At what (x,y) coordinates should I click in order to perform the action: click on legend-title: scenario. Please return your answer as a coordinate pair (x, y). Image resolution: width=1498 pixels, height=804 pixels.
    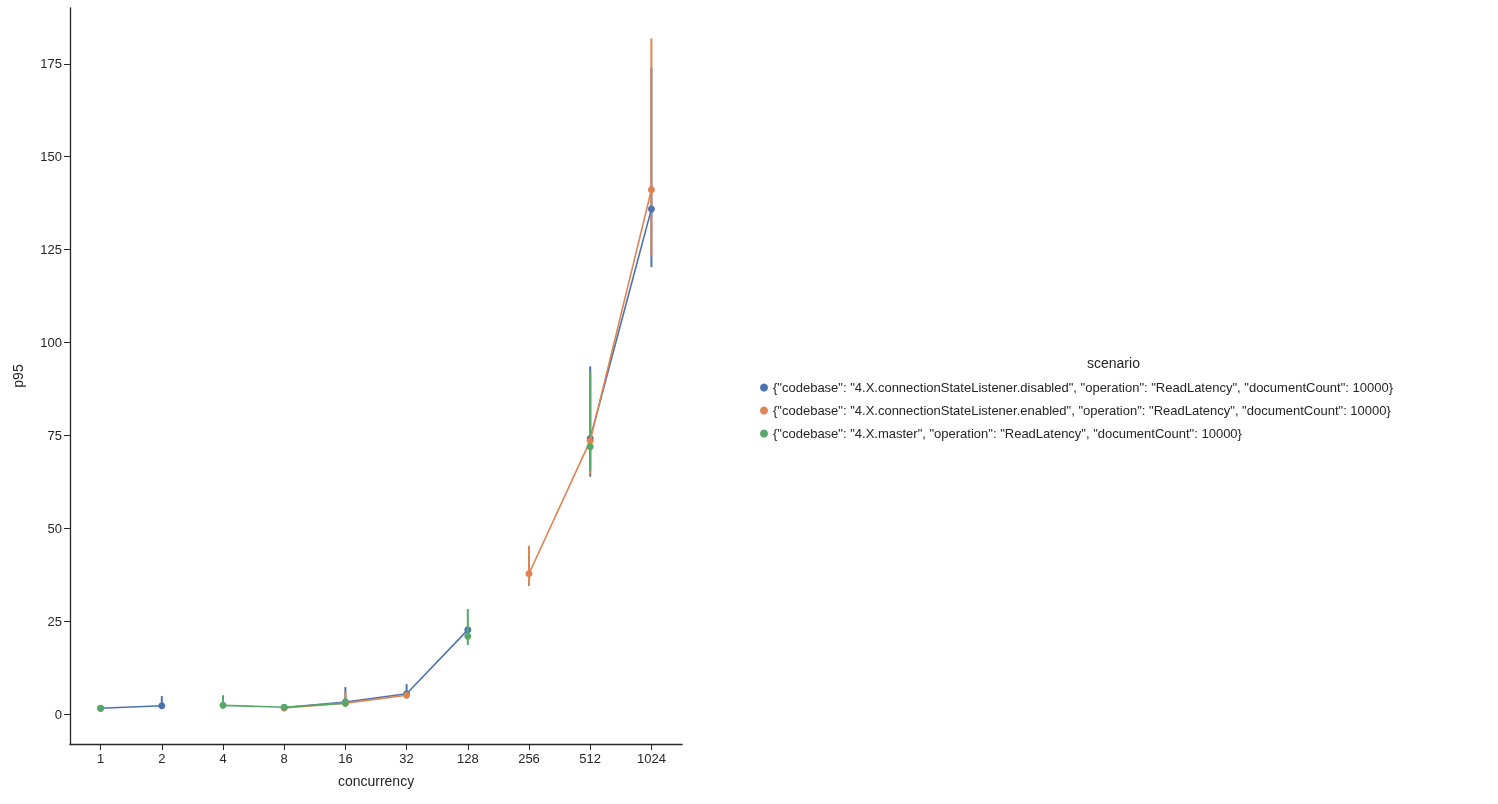
    Looking at the image, I should click on (1114, 363).